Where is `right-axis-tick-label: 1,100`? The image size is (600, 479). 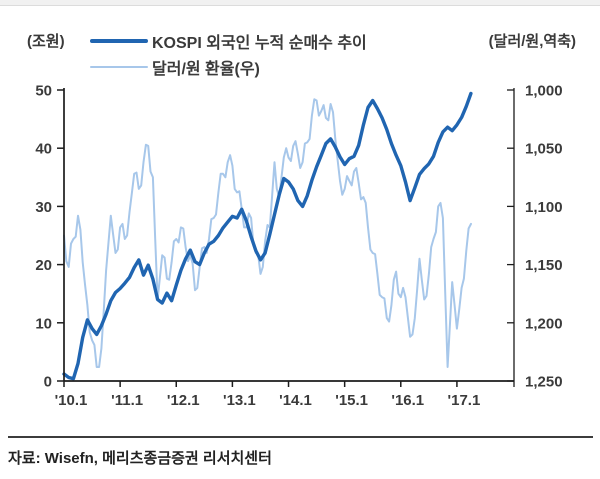 right-axis-tick-label: 1,100 is located at coordinates (544, 207).